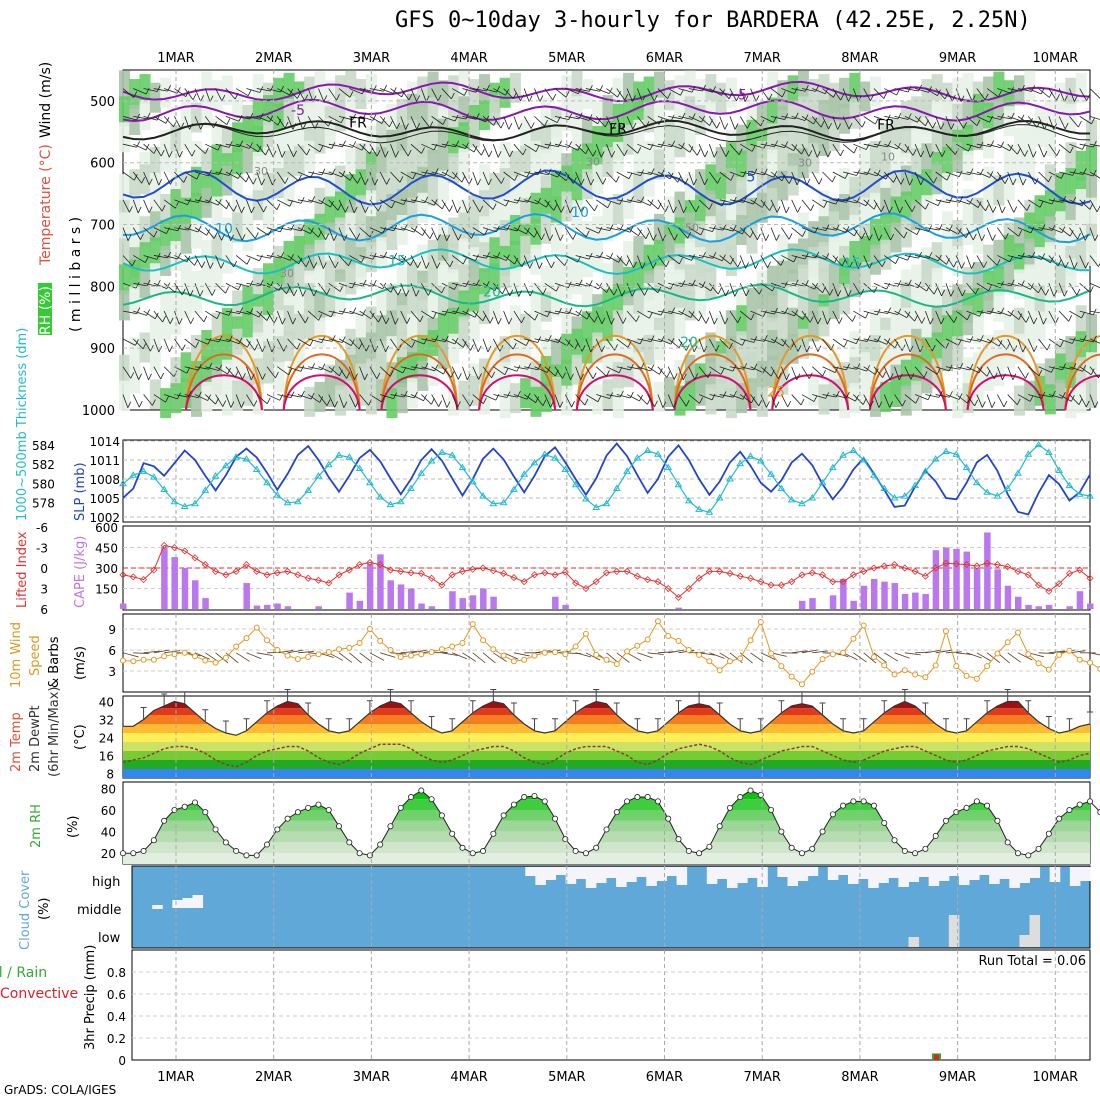  Describe the element at coordinates (287, 273) in the screenshot. I see `rh-contour-label: 30` at that location.